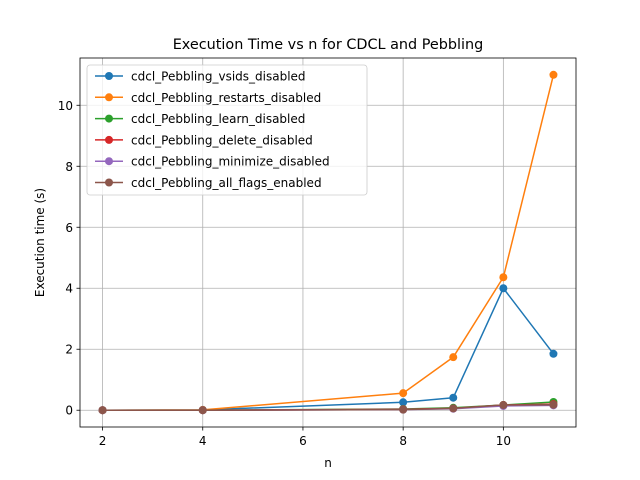  I want to click on legend-label: cdcl_Pebbling_all_flags_enabled, so click(226, 183).